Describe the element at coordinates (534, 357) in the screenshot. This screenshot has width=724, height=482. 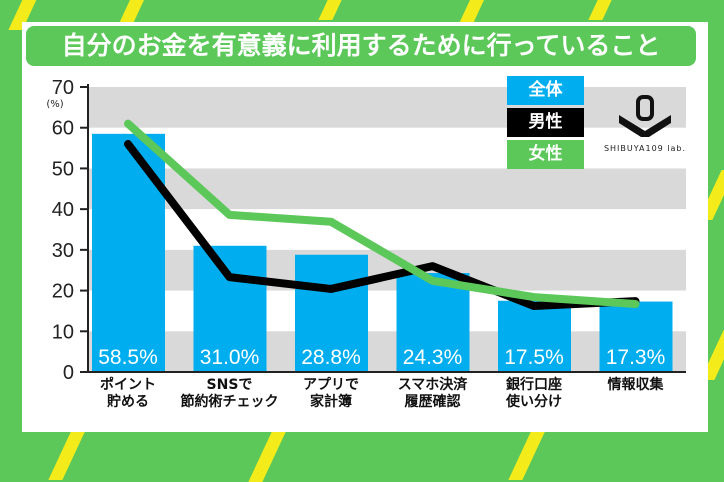
I see `bar-value-label: 17.5%` at that location.